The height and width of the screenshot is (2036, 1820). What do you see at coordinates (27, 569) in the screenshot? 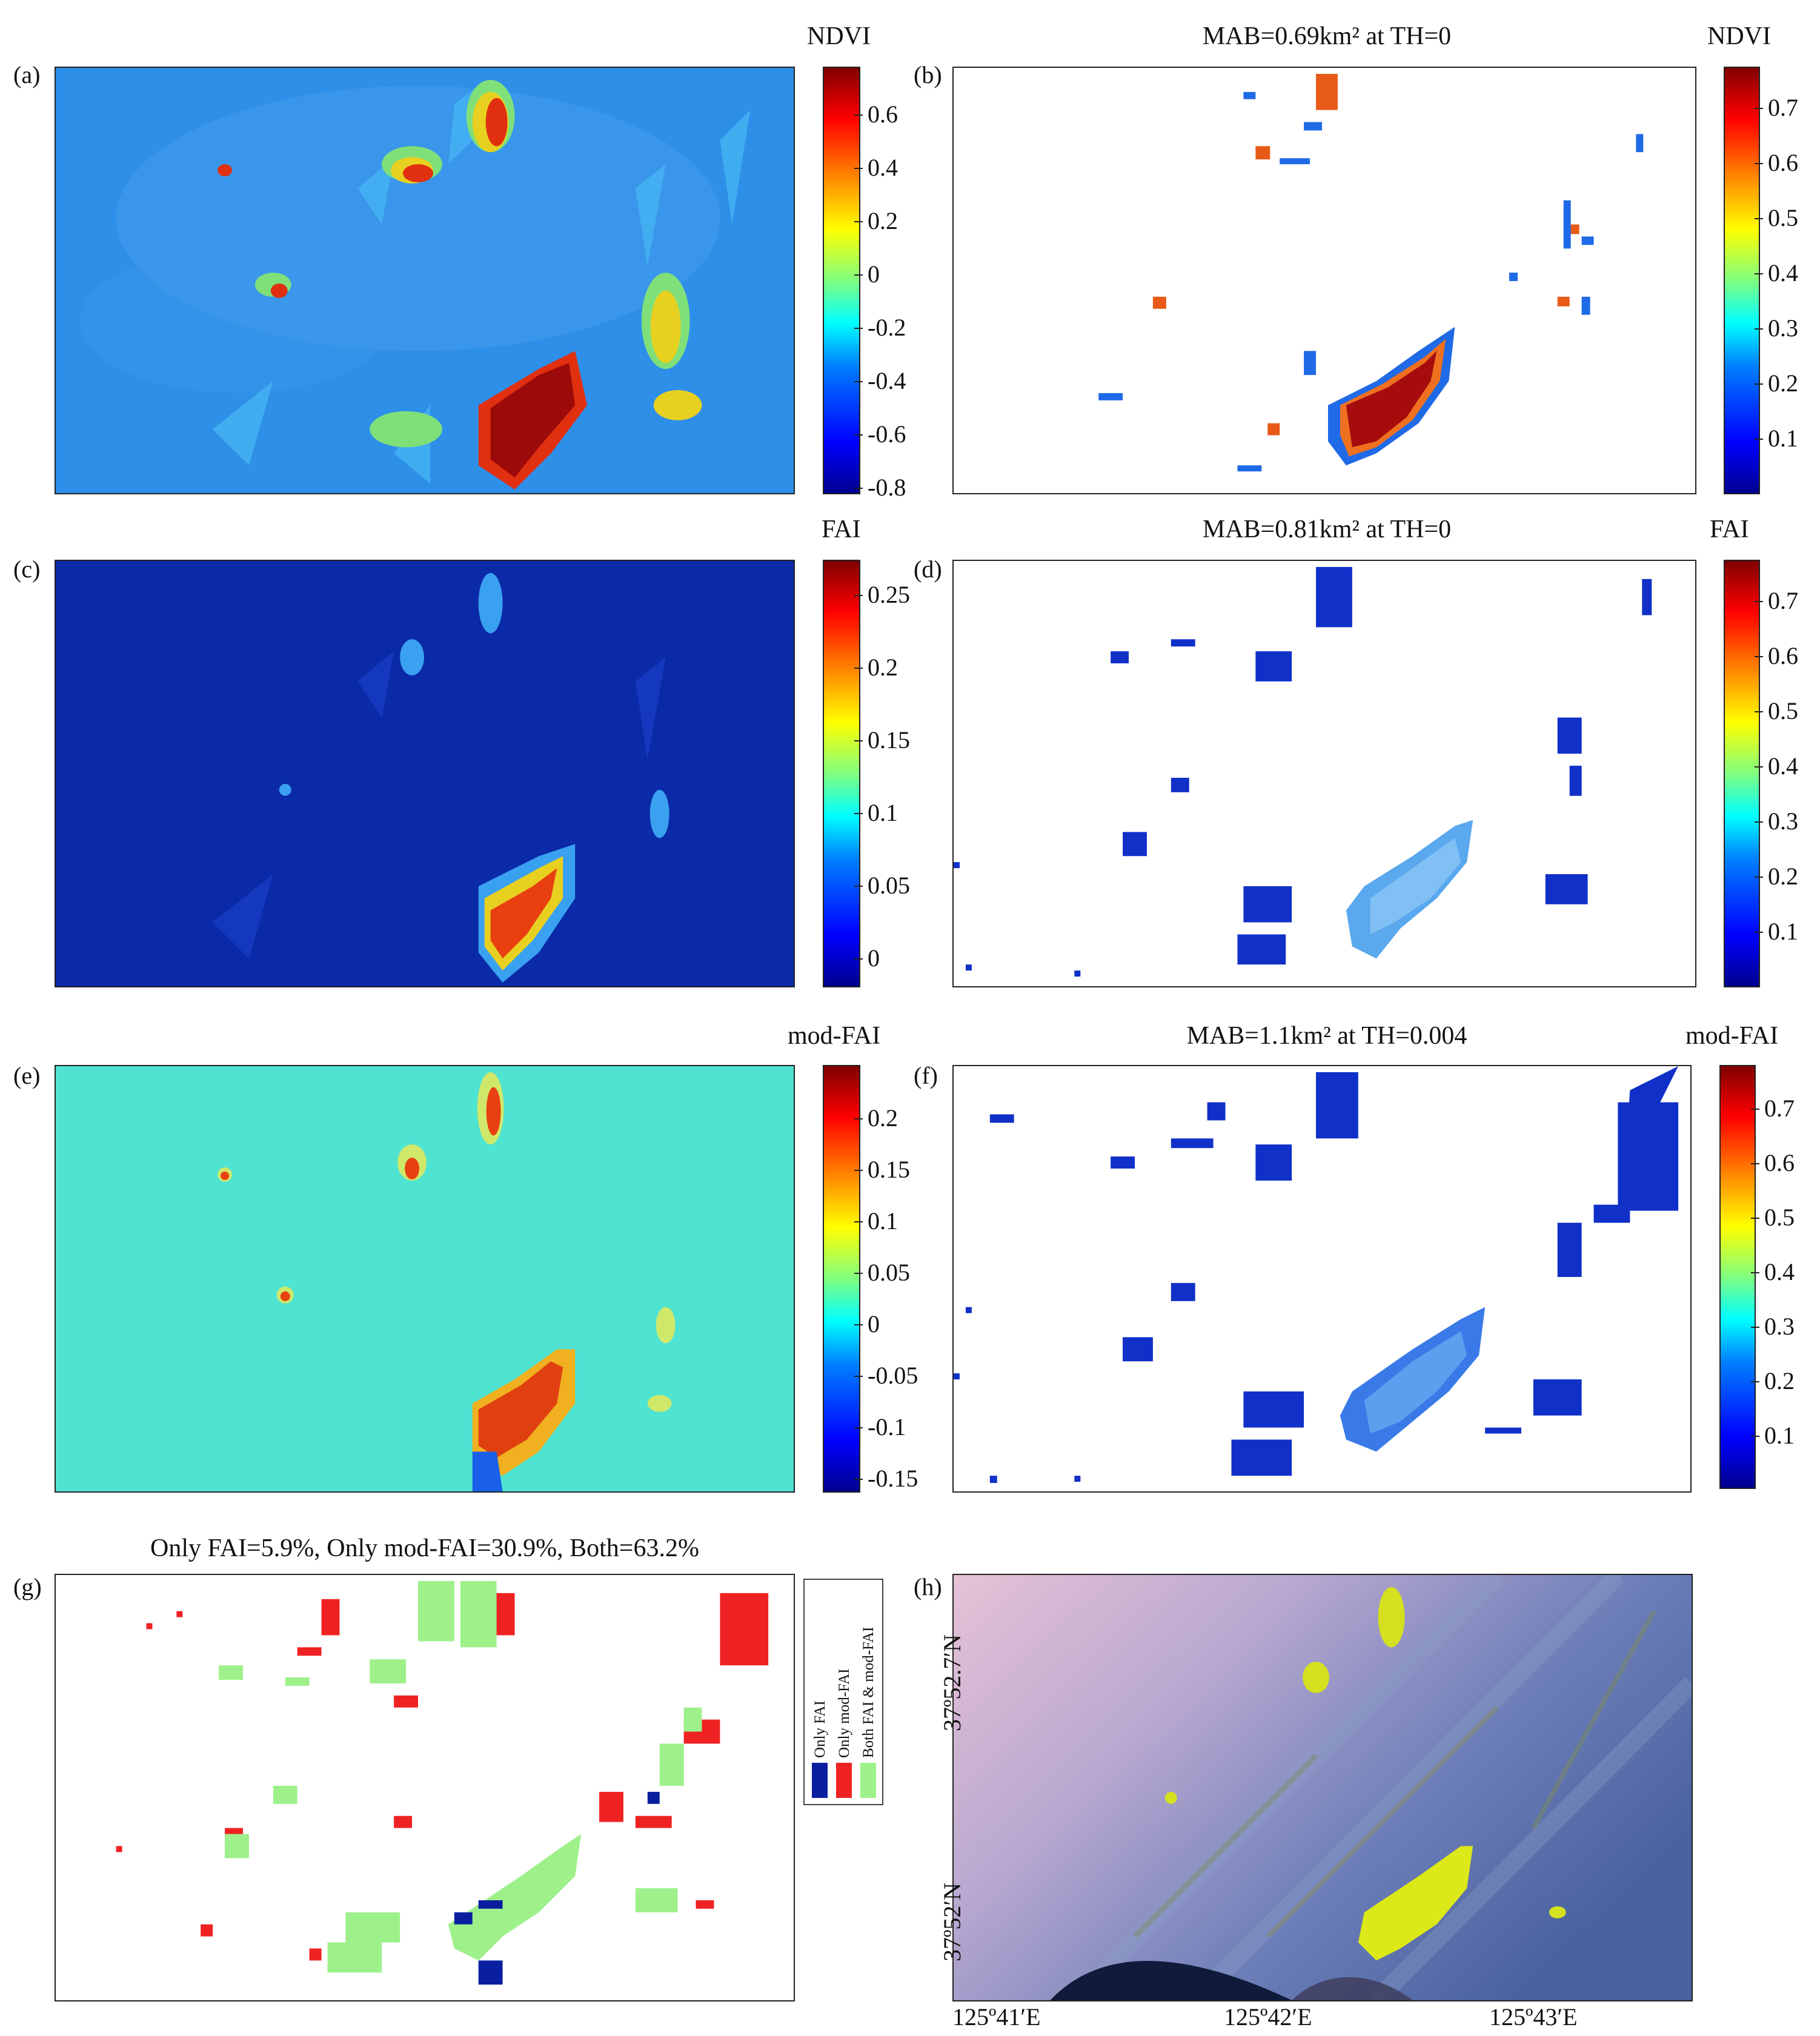
I see `panel-c-label: (c)` at bounding box center [27, 569].